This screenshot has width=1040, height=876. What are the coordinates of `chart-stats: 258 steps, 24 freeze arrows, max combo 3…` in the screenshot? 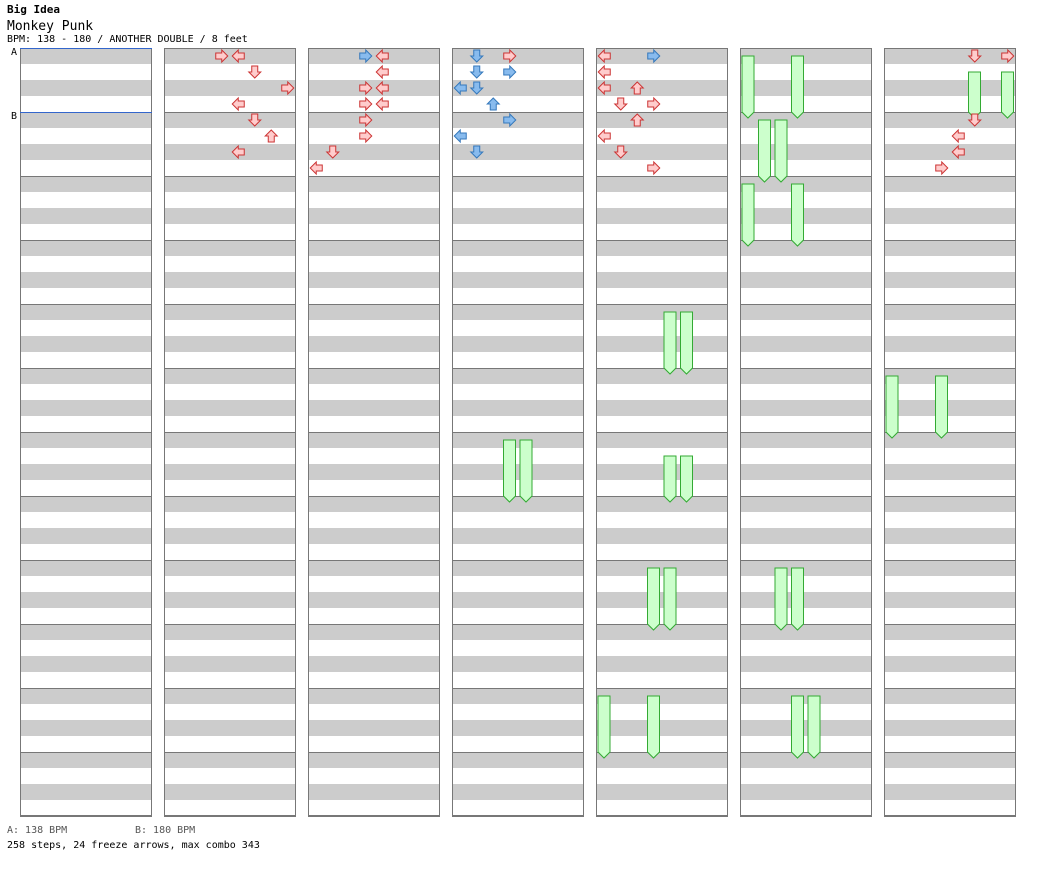 It's located at (133, 845).